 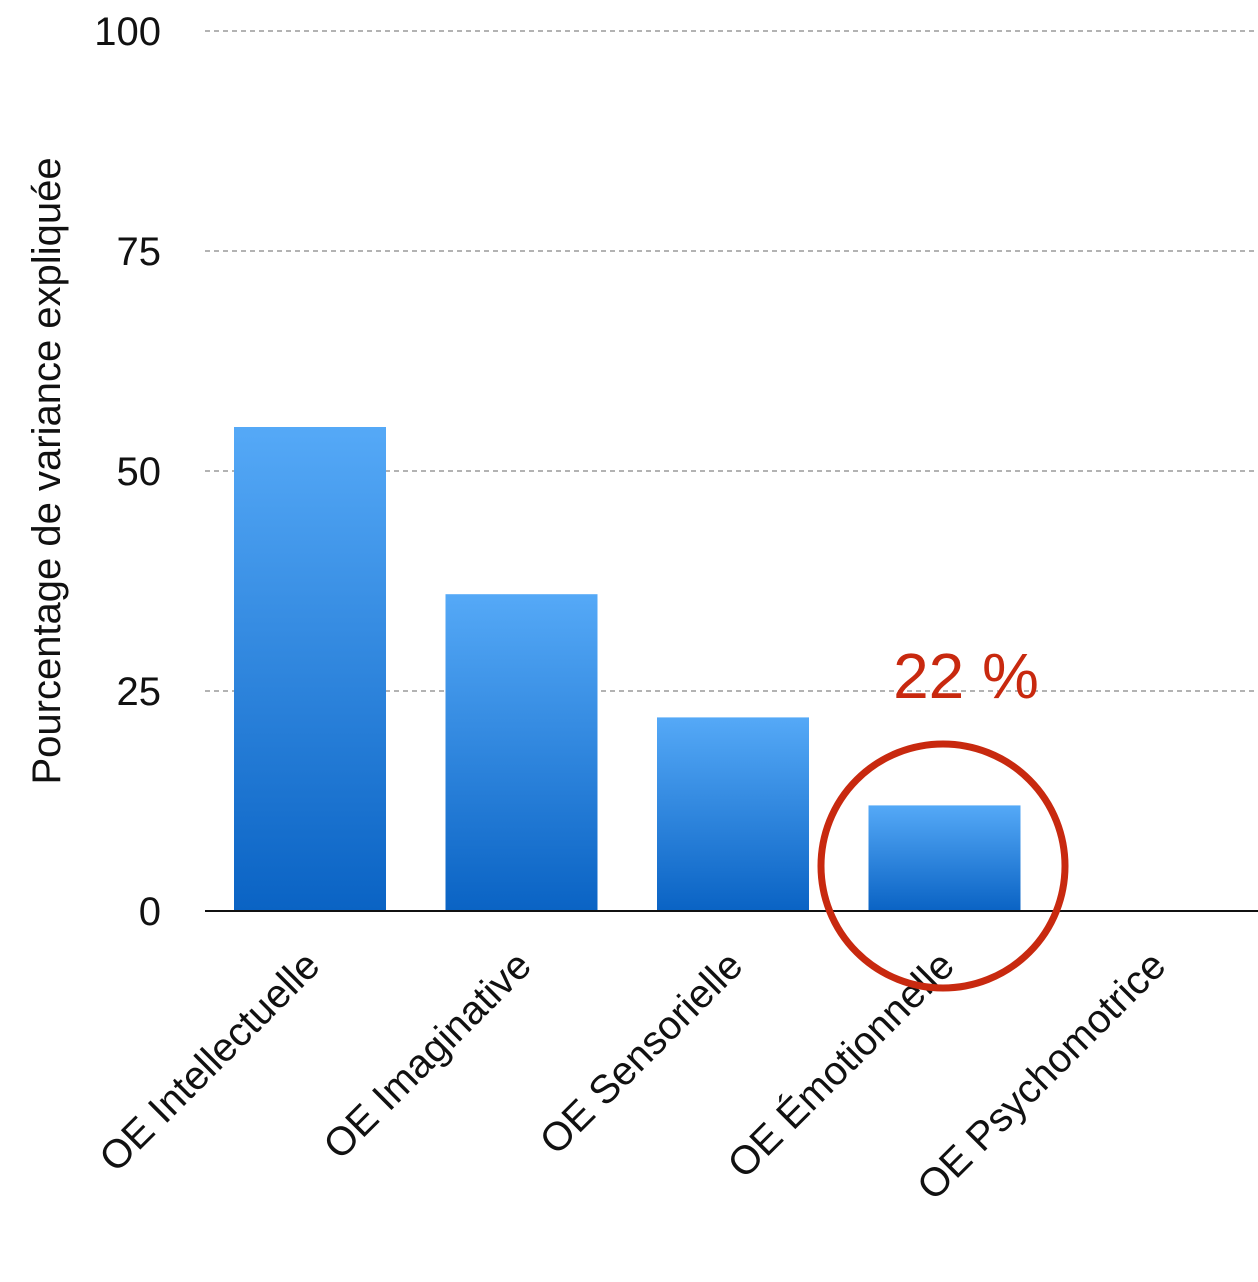 I want to click on annotation: 22 %, so click(x=943, y=816).